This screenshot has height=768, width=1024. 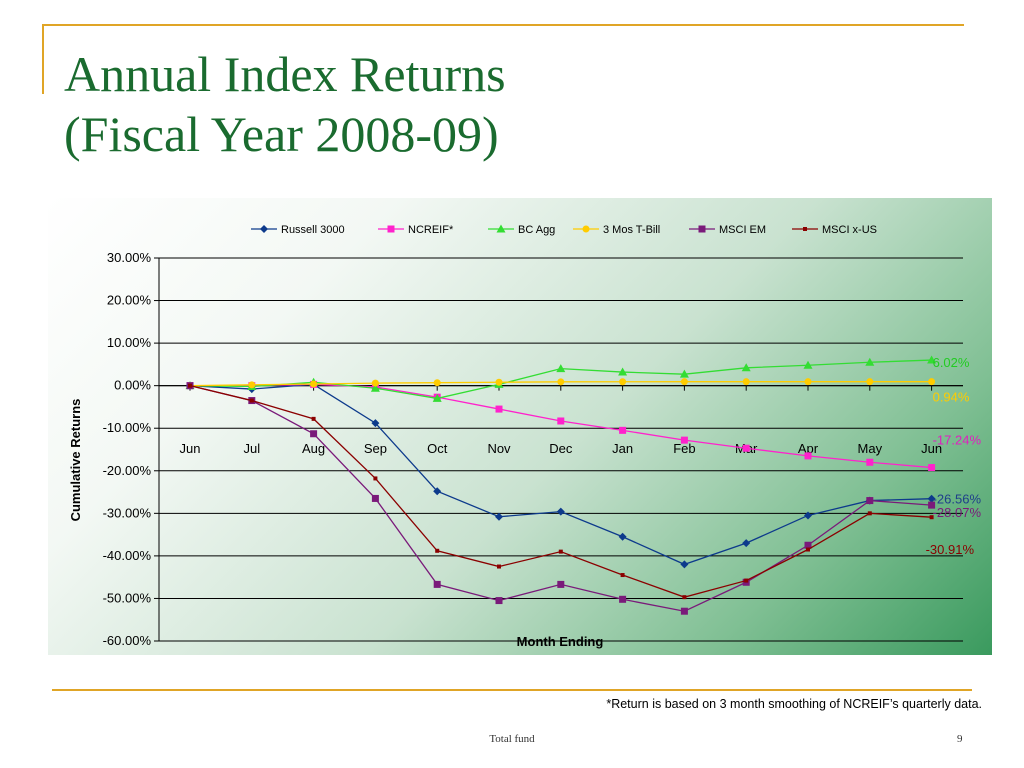 I want to click on x-tick-label: May, so click(x=870, y=448).